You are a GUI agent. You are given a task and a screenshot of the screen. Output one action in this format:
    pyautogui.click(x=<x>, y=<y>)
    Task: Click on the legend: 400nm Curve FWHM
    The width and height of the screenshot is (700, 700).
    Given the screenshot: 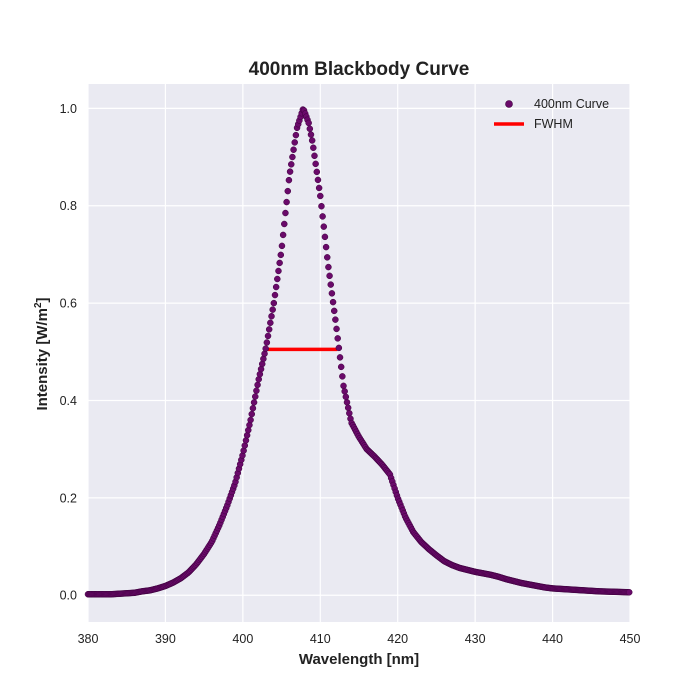 What is the action you would take?
    pyautogui.click(x=551, y=114)
    